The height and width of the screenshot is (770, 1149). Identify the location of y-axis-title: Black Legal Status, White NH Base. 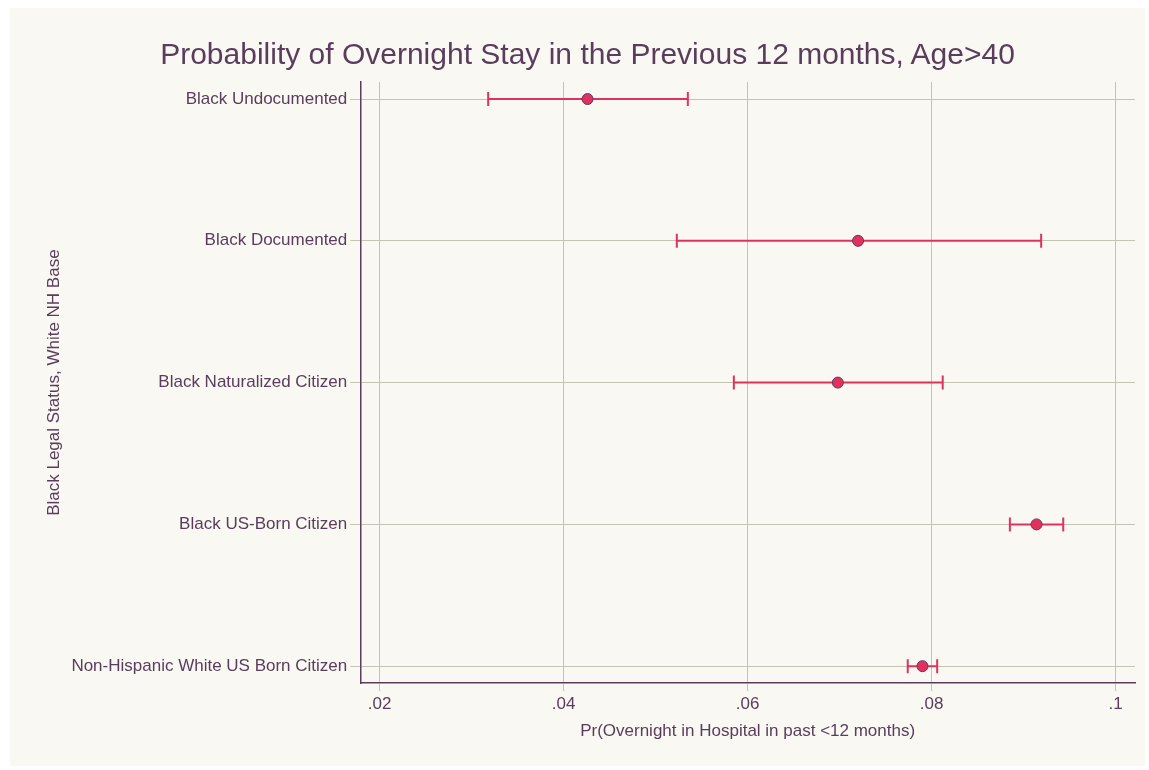
(53, 382).